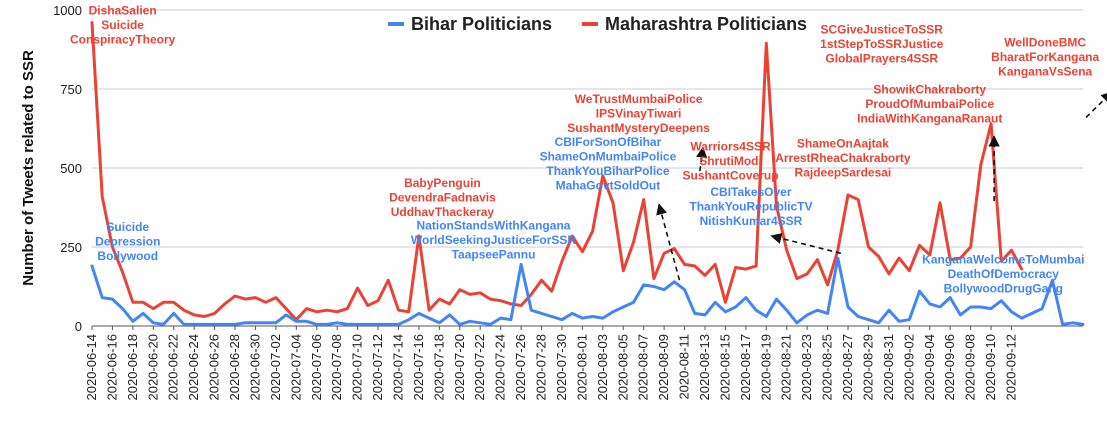 This screenshot has height=440, width=1107. I want to click on y-tick-label: 750, so click(71, 89).